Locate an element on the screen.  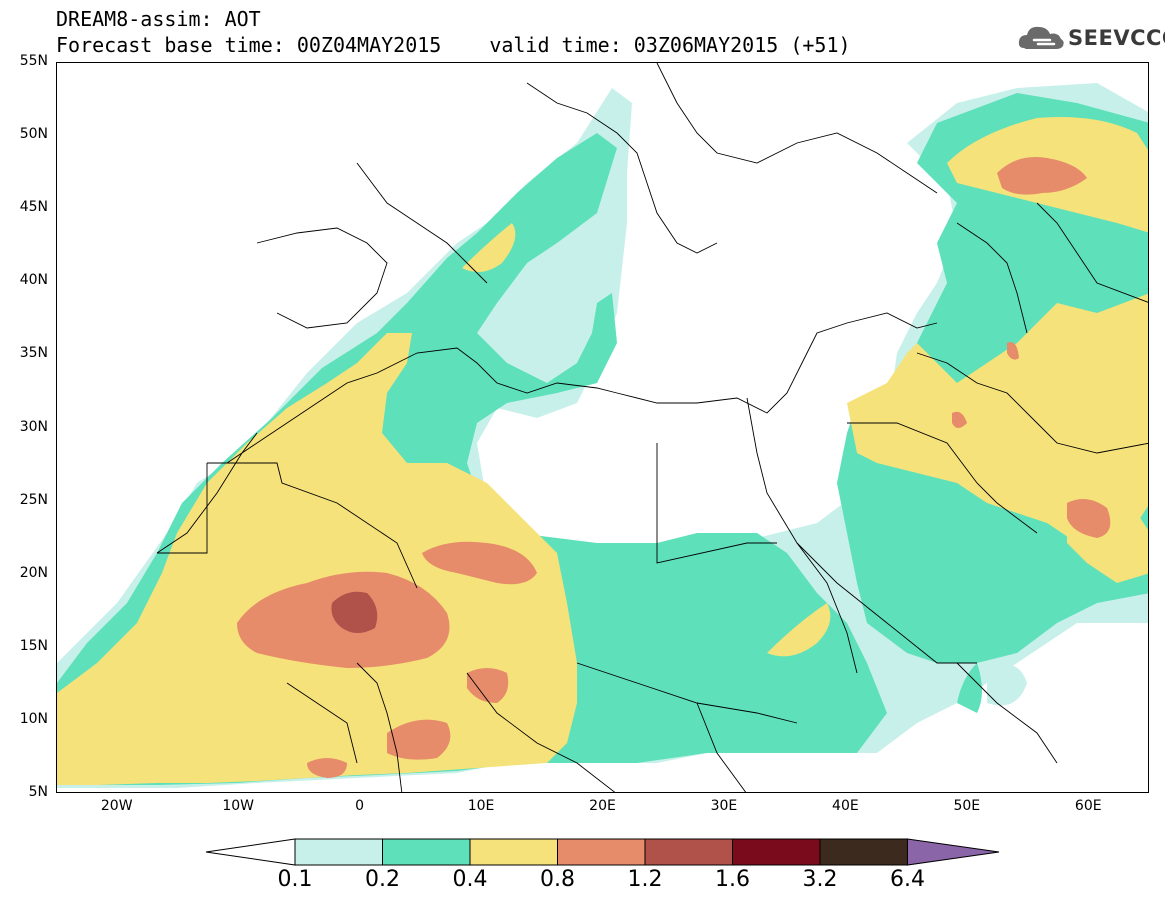
lon-tick-label: 20E is located at coordinates (602, 806).